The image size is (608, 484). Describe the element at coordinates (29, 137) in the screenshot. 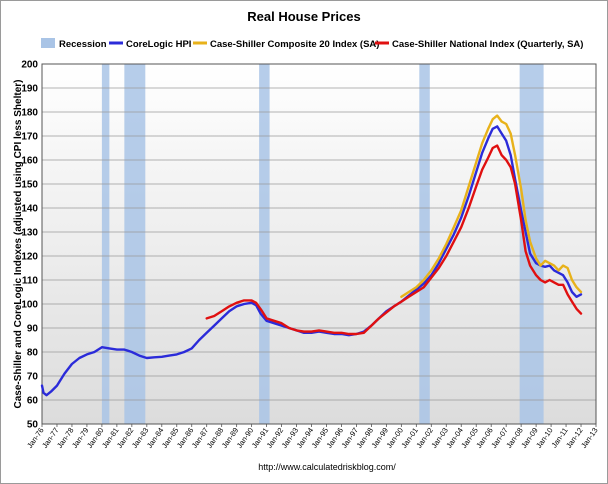

I see `y-tick-label: 170` at that location.